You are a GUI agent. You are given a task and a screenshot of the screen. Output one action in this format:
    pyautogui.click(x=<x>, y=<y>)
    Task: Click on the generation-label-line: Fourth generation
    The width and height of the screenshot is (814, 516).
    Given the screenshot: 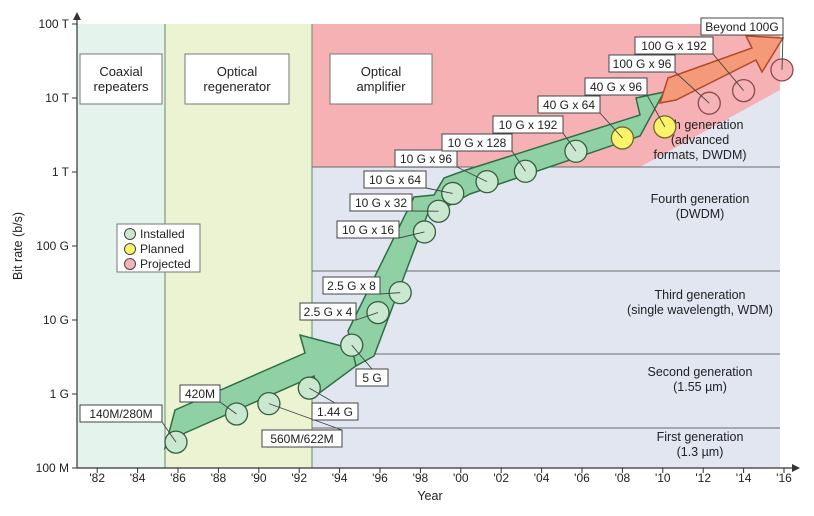 What is the action you would take?
    pyautogui.click(x=700, y=199)
    